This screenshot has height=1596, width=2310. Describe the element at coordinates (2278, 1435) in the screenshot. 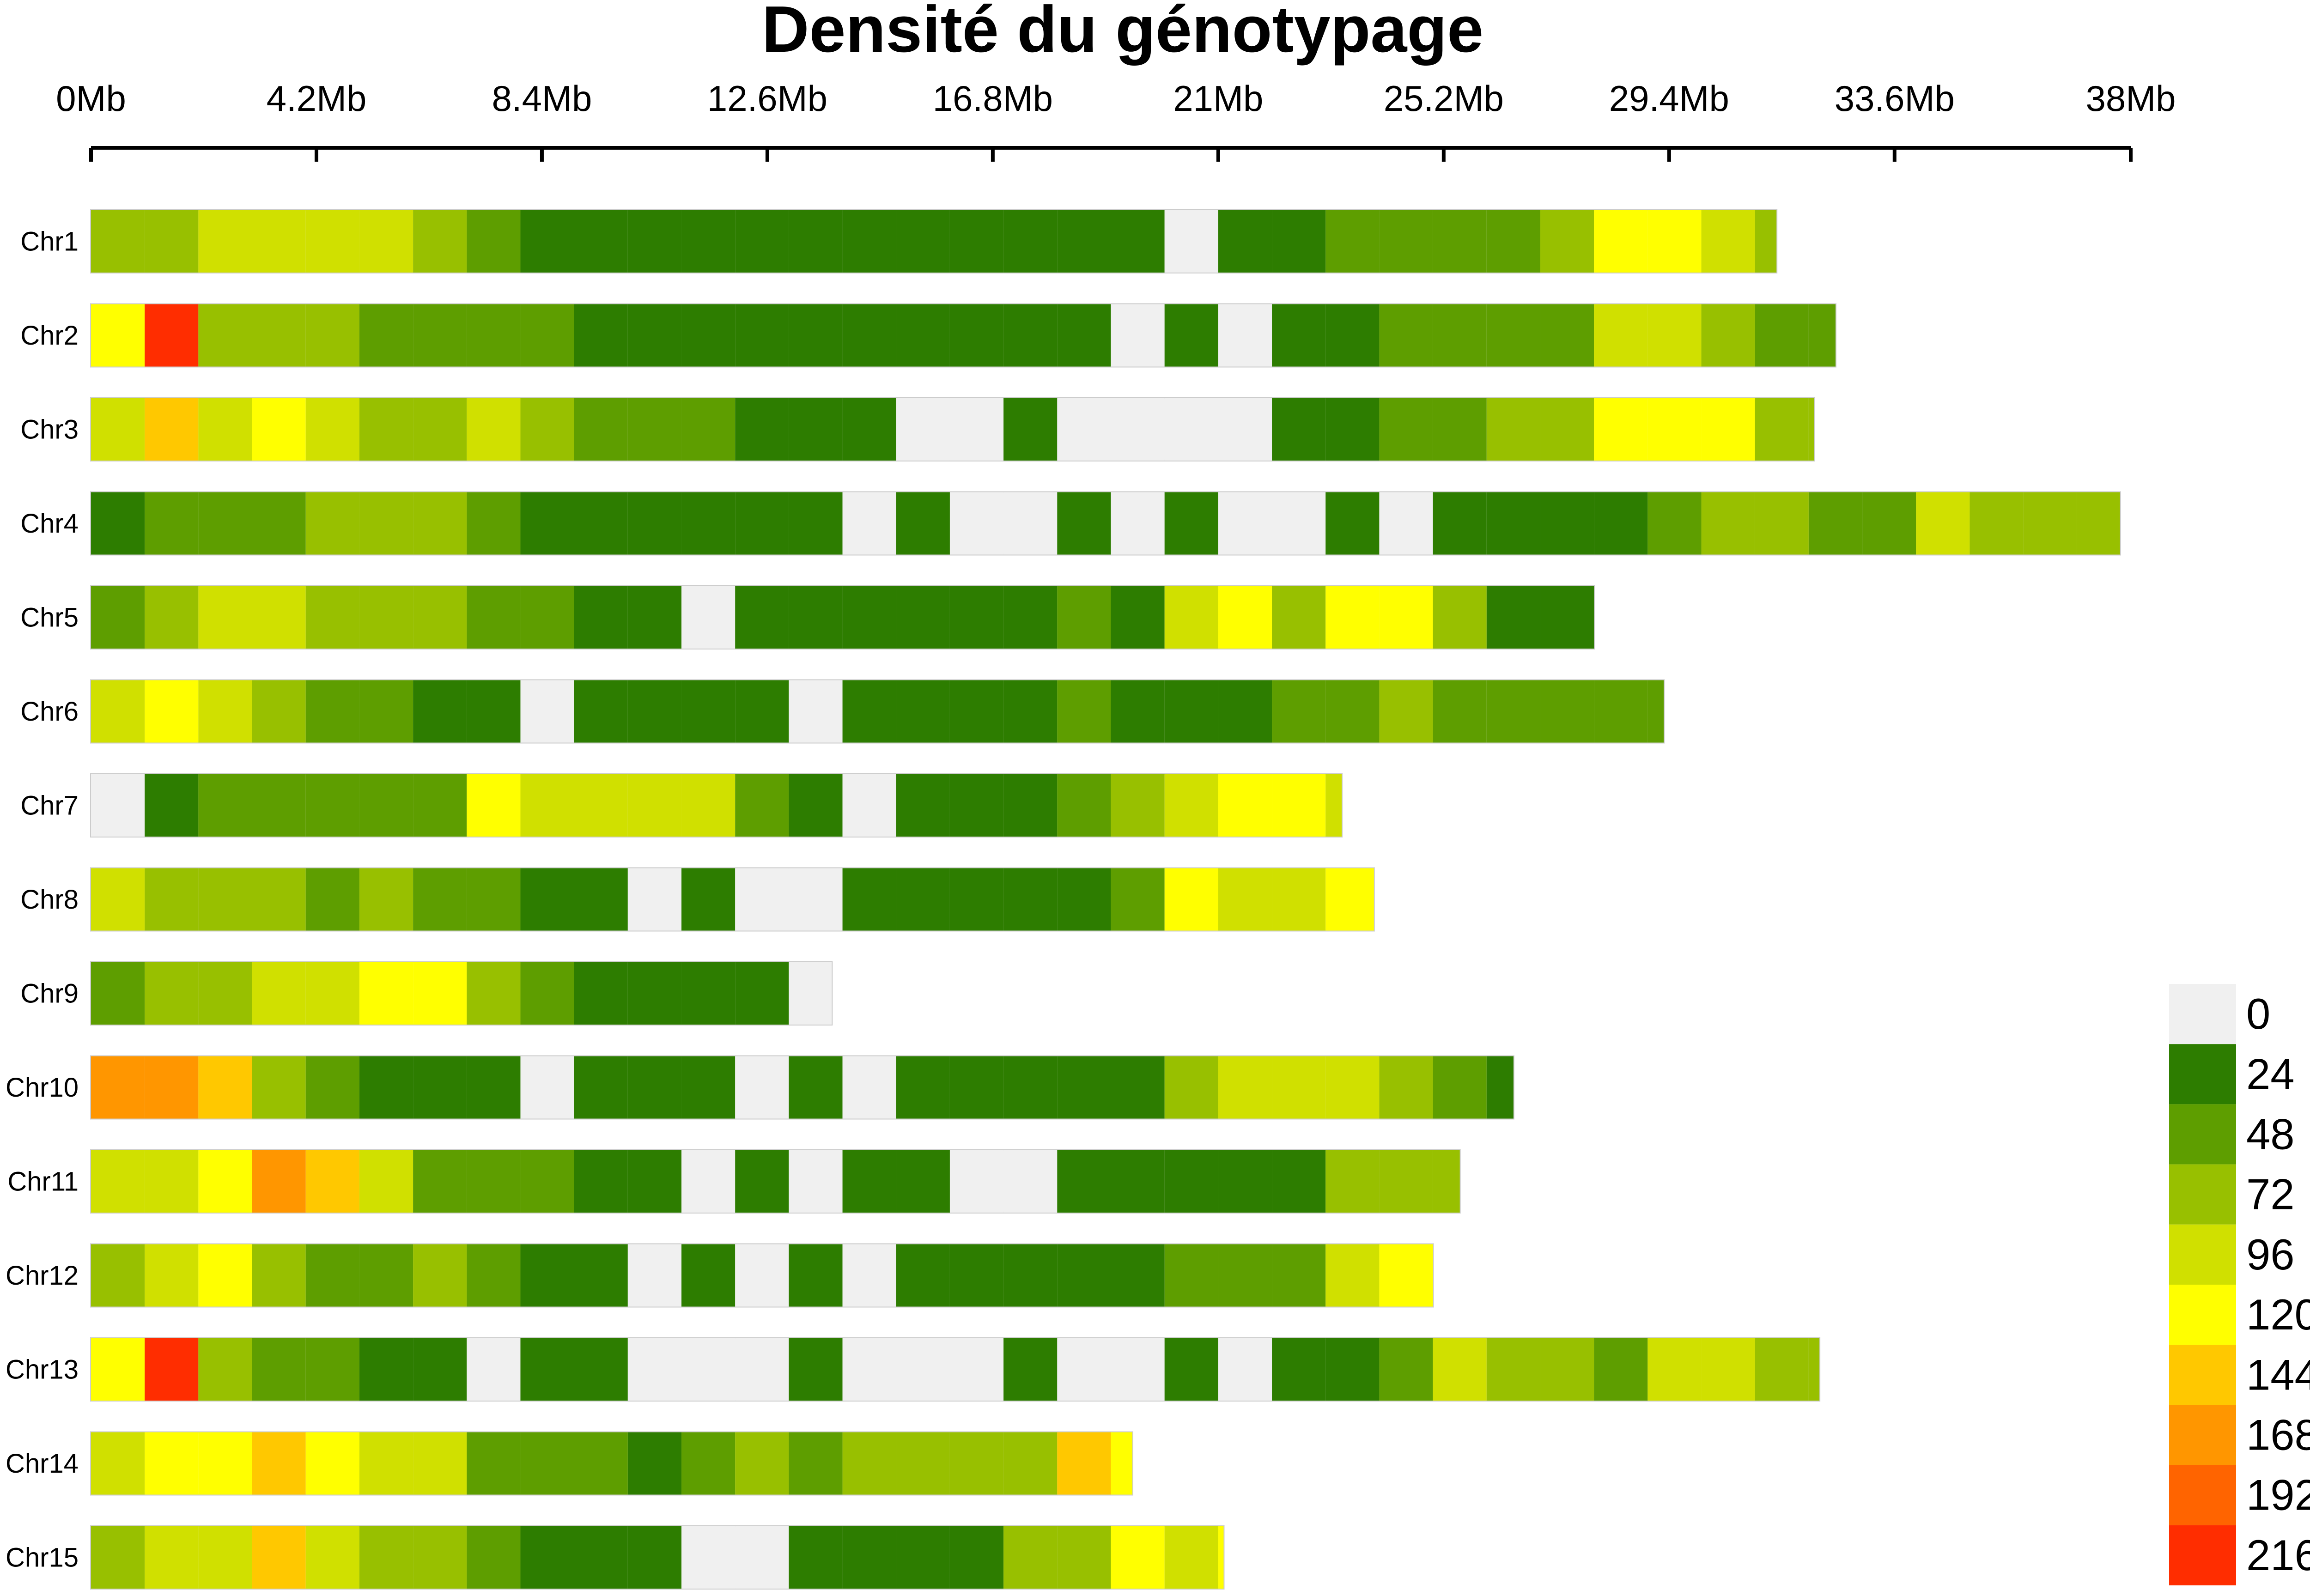

I see `legend-label: 168` at that location.